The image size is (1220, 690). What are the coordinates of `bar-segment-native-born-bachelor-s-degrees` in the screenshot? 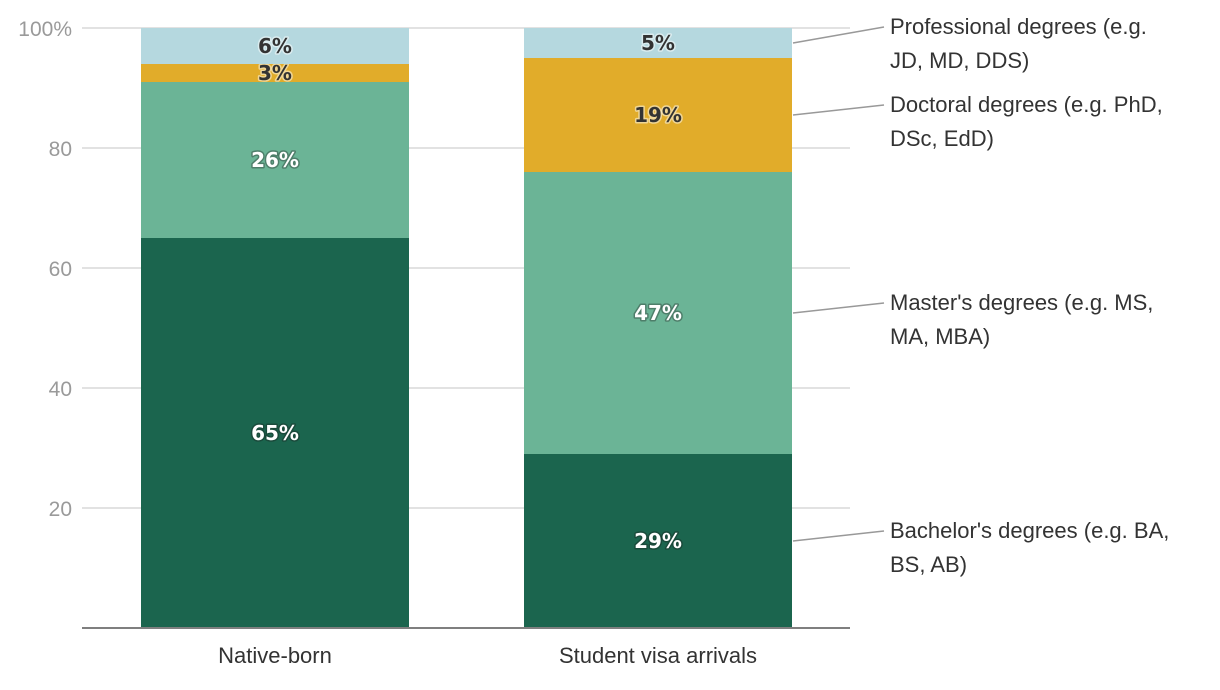 It's located at (275, 433).